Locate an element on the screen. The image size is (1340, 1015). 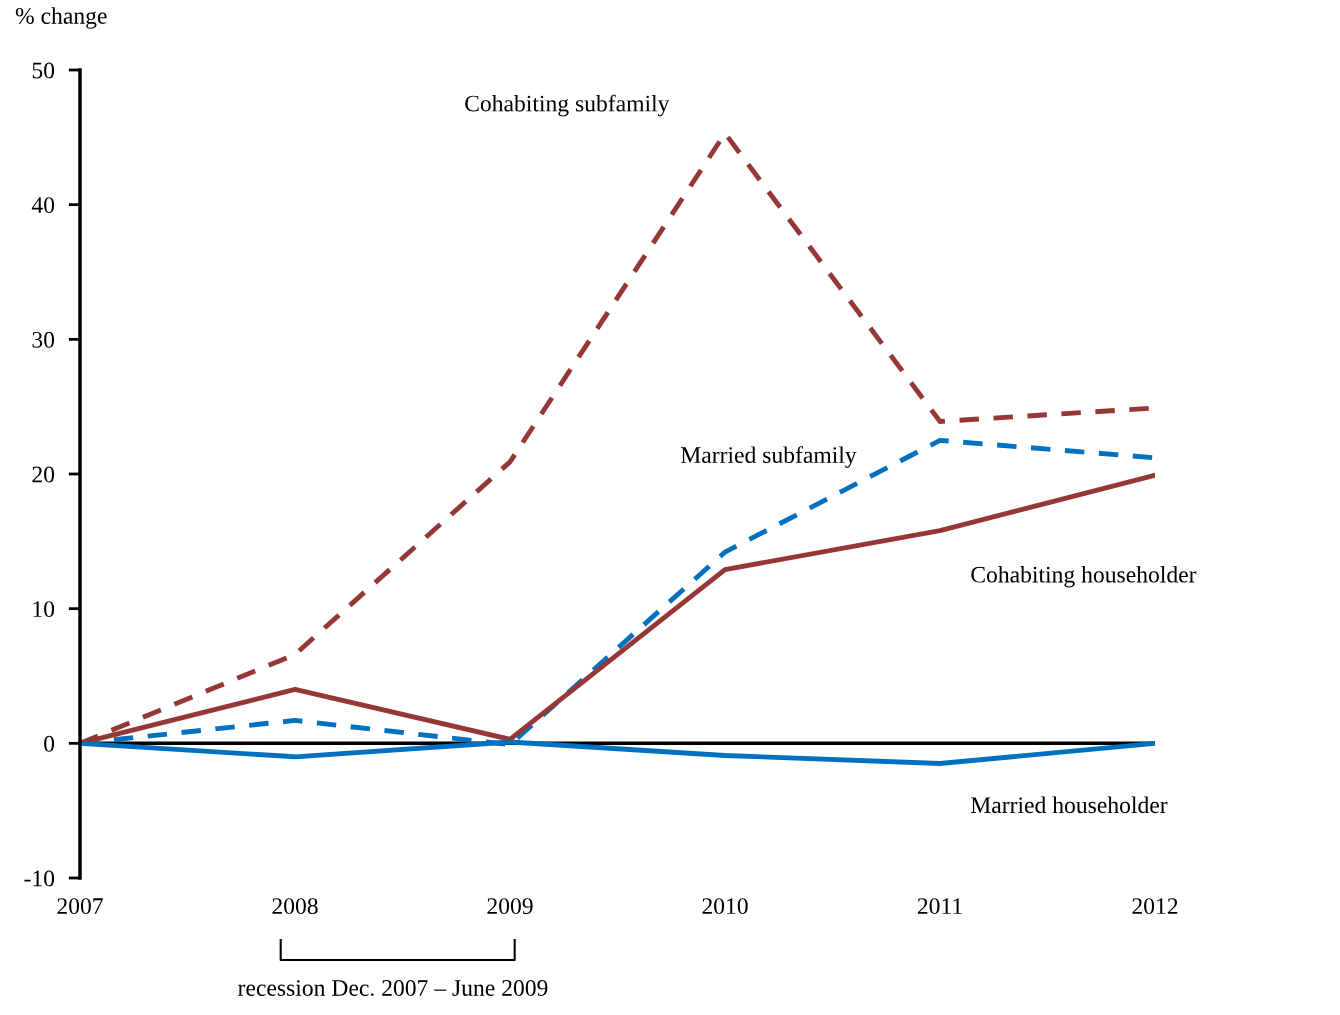
y-tick-label: 10 is located at coordinates (44, 609).